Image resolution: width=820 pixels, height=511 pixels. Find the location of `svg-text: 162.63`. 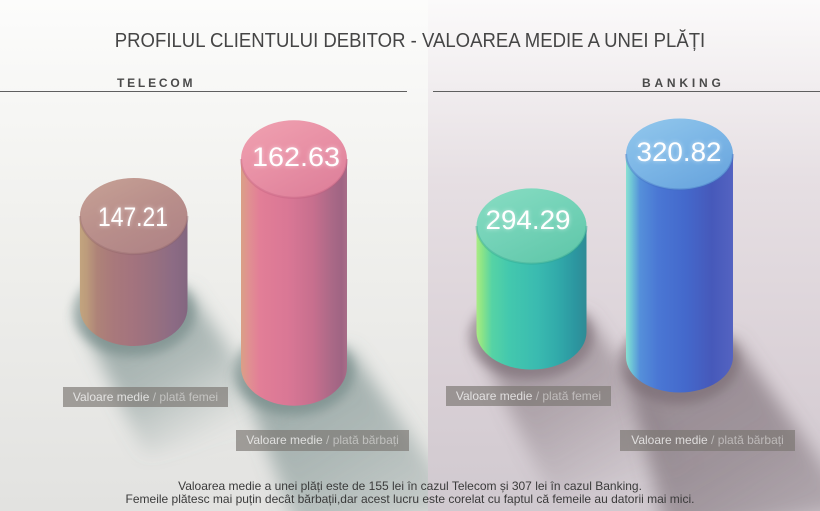

svg-text: 162.63 is located at coordinates (296, 157).